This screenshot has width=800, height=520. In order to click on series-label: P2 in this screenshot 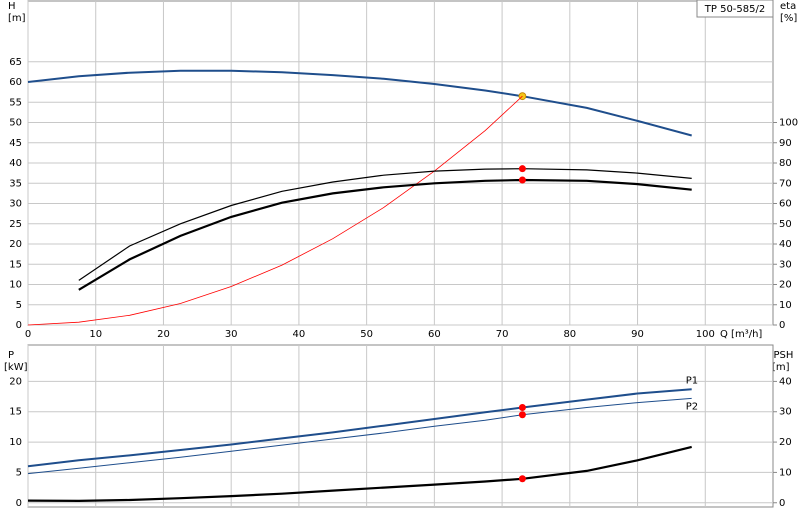, I will do `click(692, 406)`.